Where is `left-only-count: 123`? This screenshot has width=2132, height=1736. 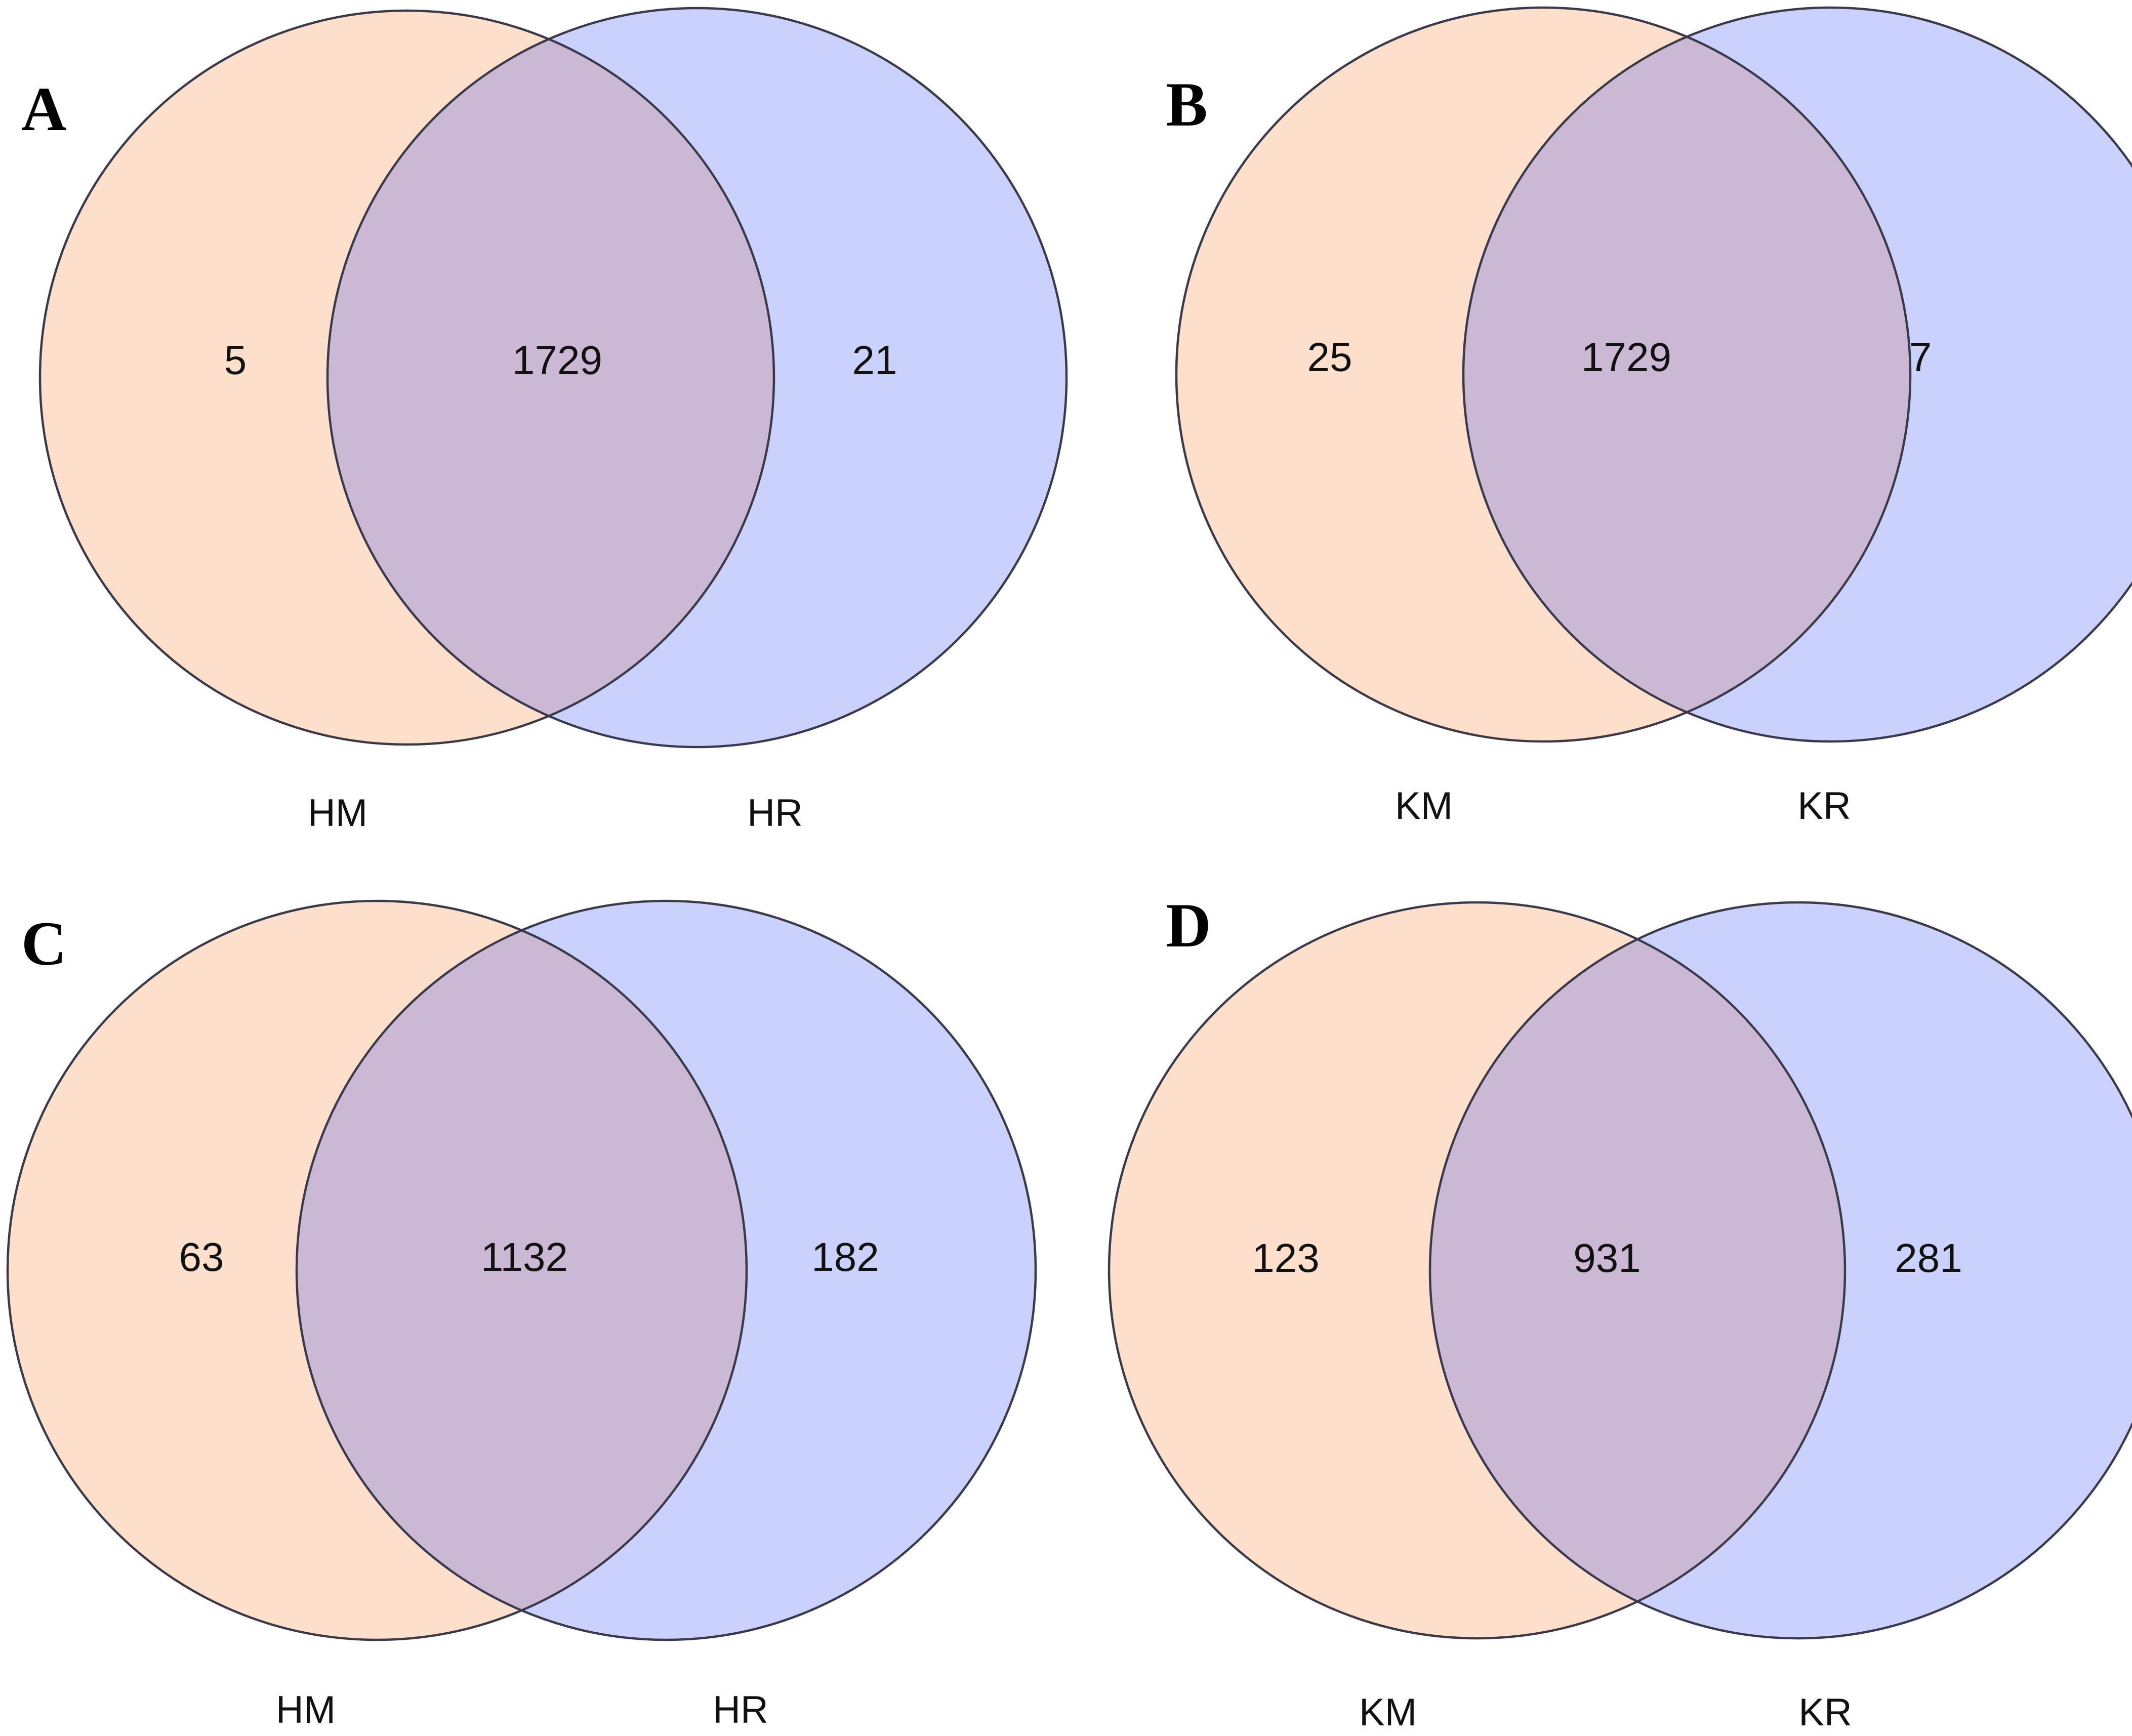 left-only-count: 123 is located at coordinates (1285, 1257).